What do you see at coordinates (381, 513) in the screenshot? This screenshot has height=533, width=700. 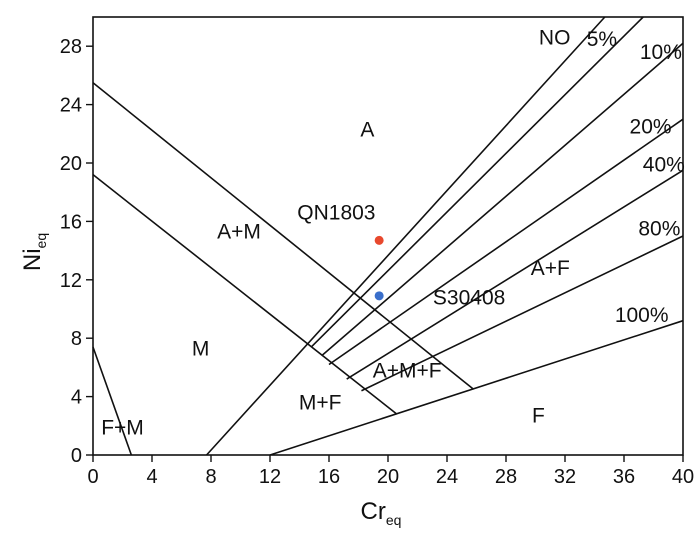 I see `x-axis-label: Creq` at bounding box center [381, 513].